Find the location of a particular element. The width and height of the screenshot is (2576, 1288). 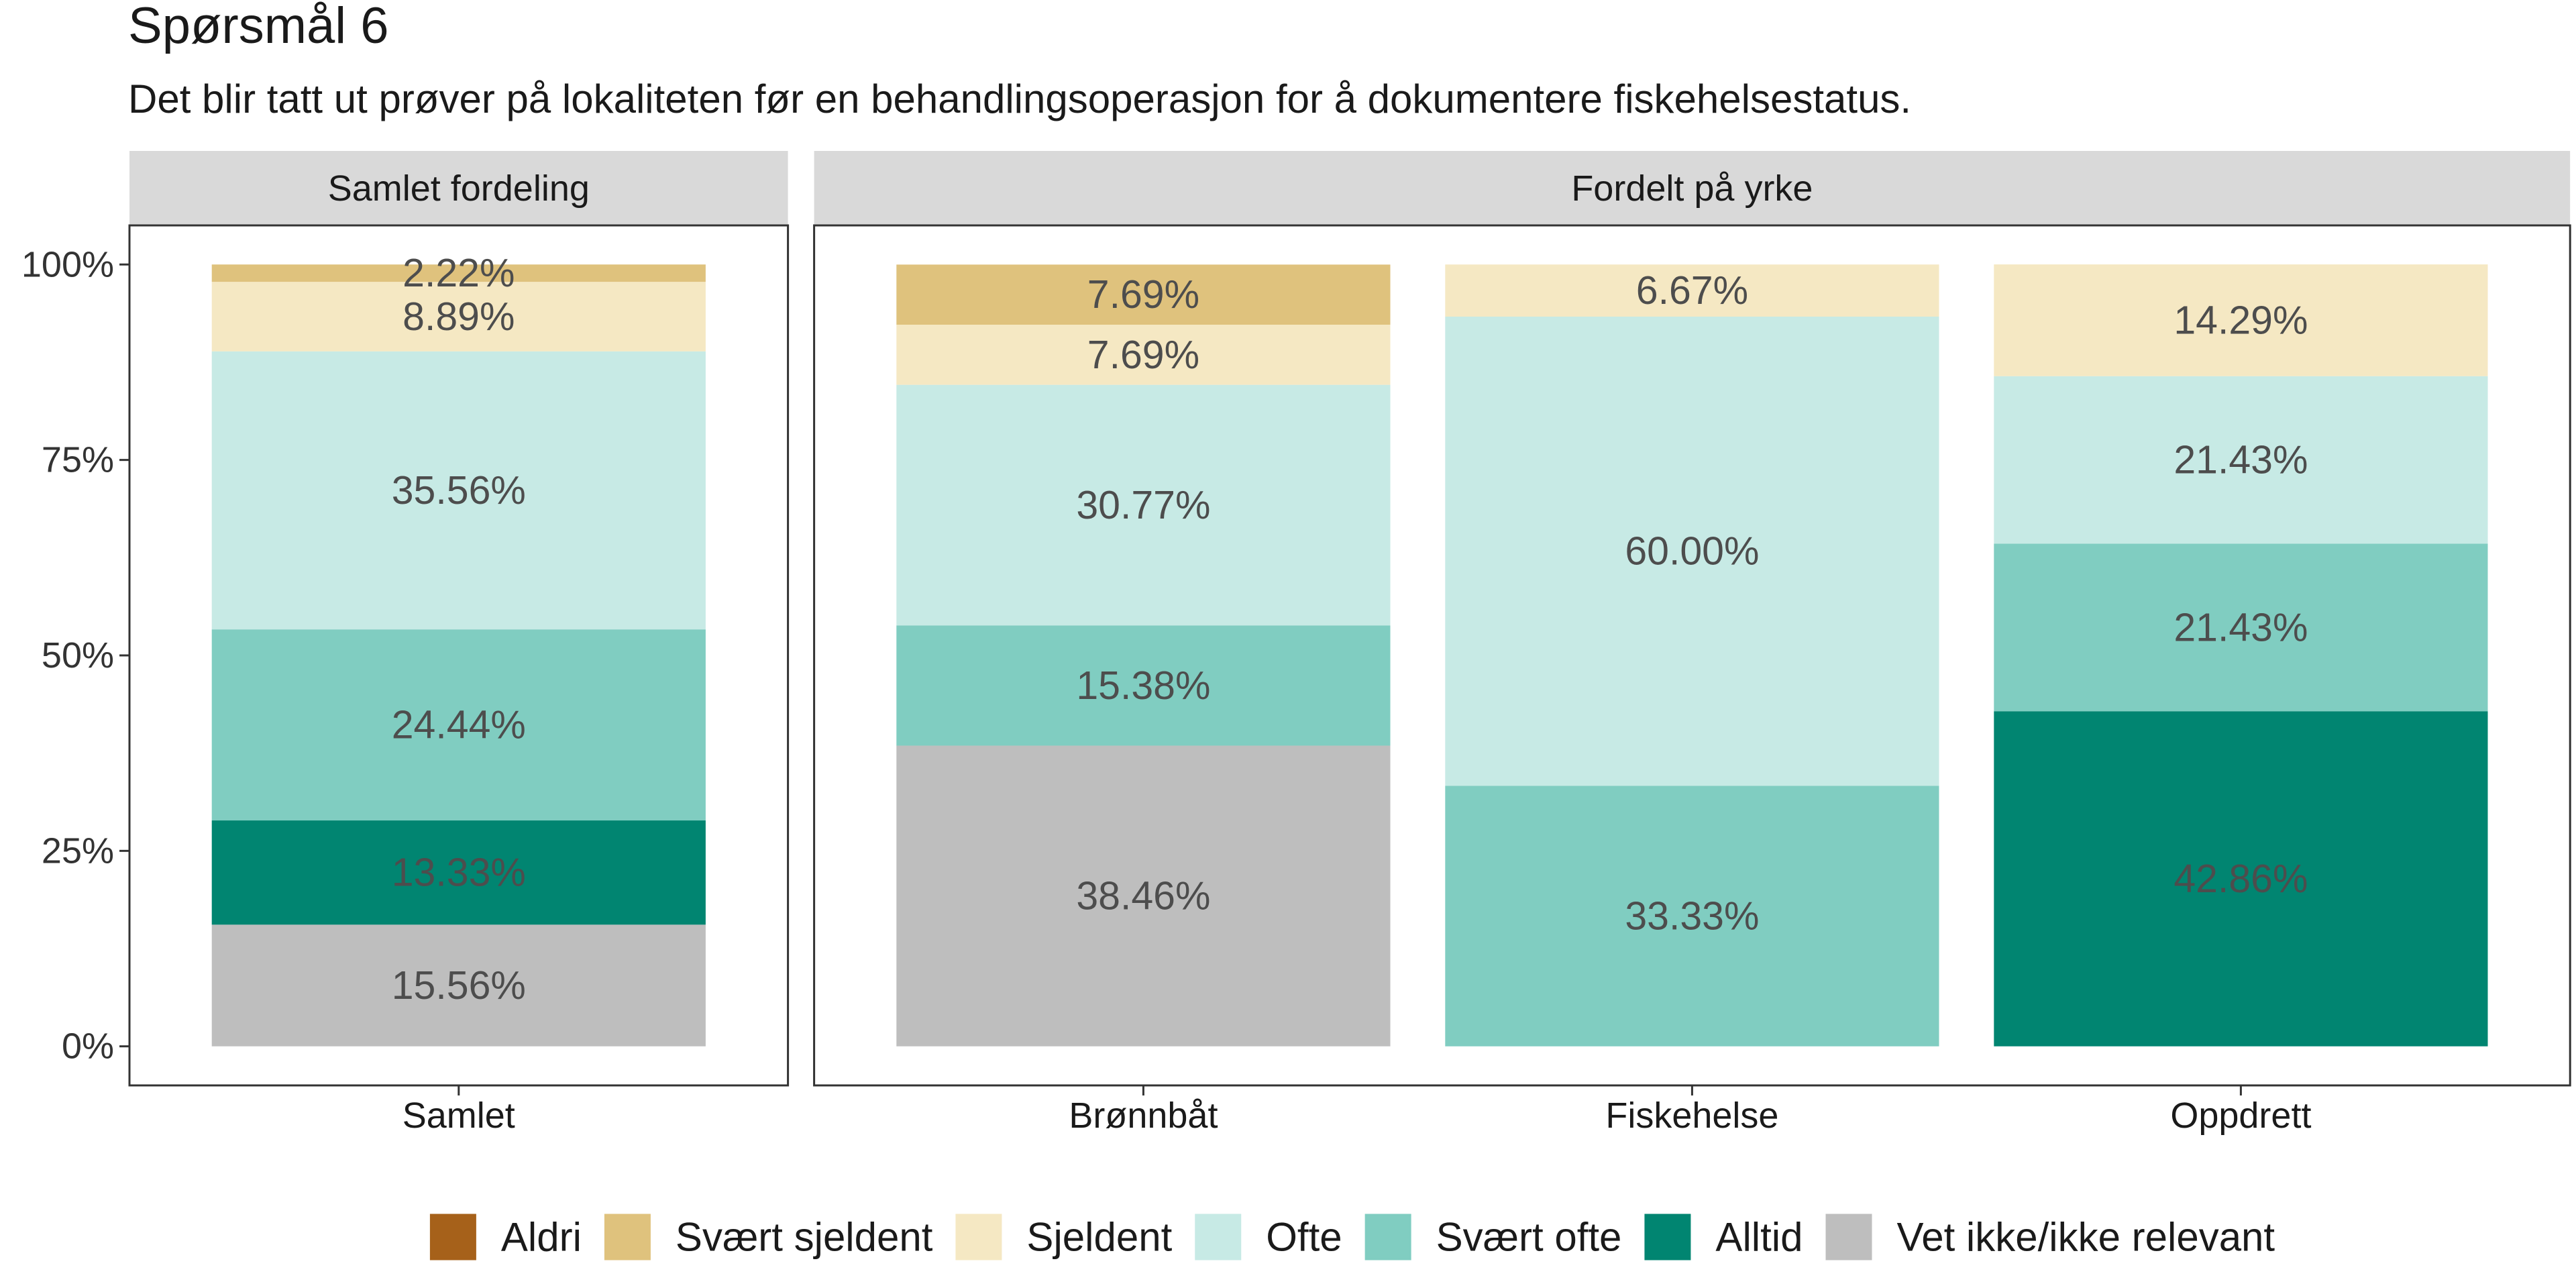

data-label: 8.89% is located at coordinates (458, 316).